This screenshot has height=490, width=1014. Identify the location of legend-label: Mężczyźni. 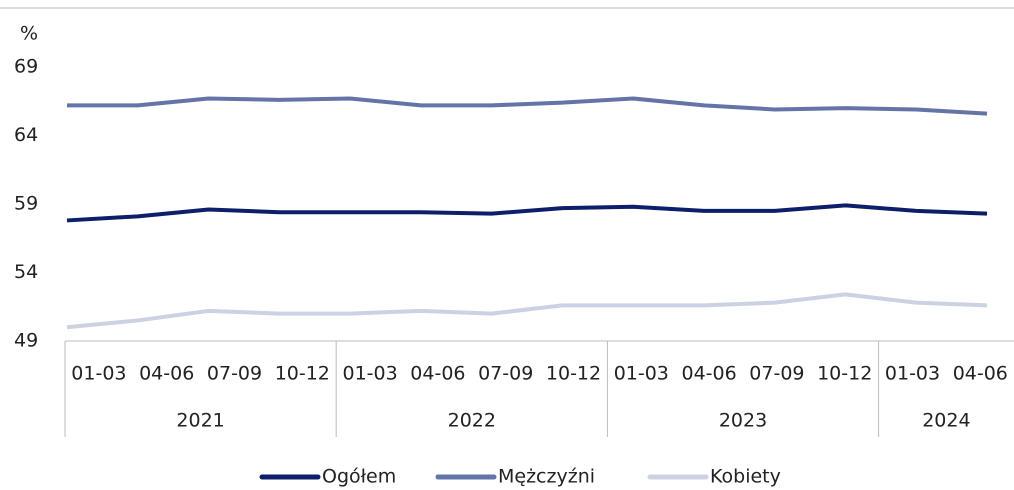
(546, 477).